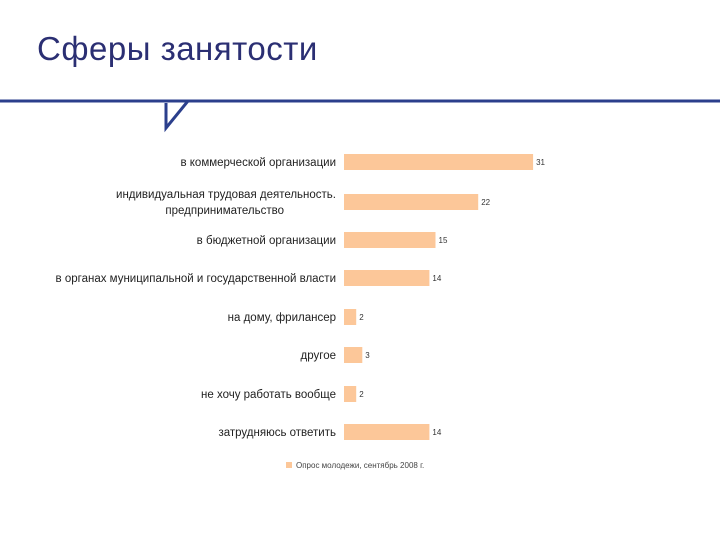  I want to click on category-label-line: другое, so click(318, 356).